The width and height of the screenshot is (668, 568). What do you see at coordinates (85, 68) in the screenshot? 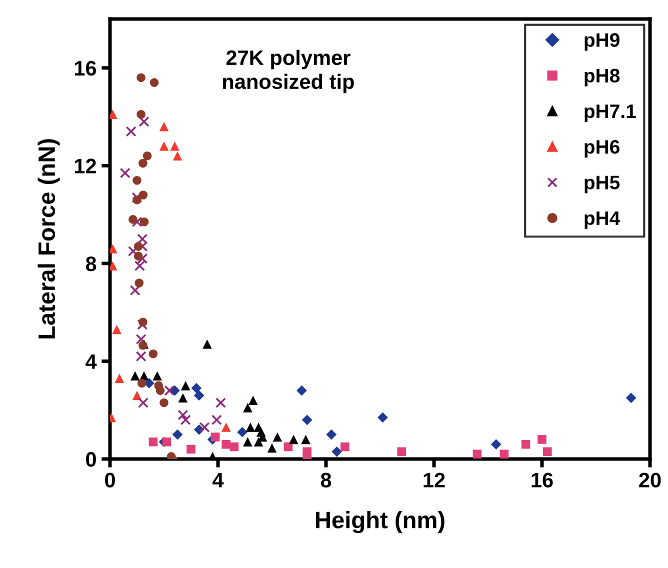
I see `y-tick-label: 16` at bounding box center [85, 68].